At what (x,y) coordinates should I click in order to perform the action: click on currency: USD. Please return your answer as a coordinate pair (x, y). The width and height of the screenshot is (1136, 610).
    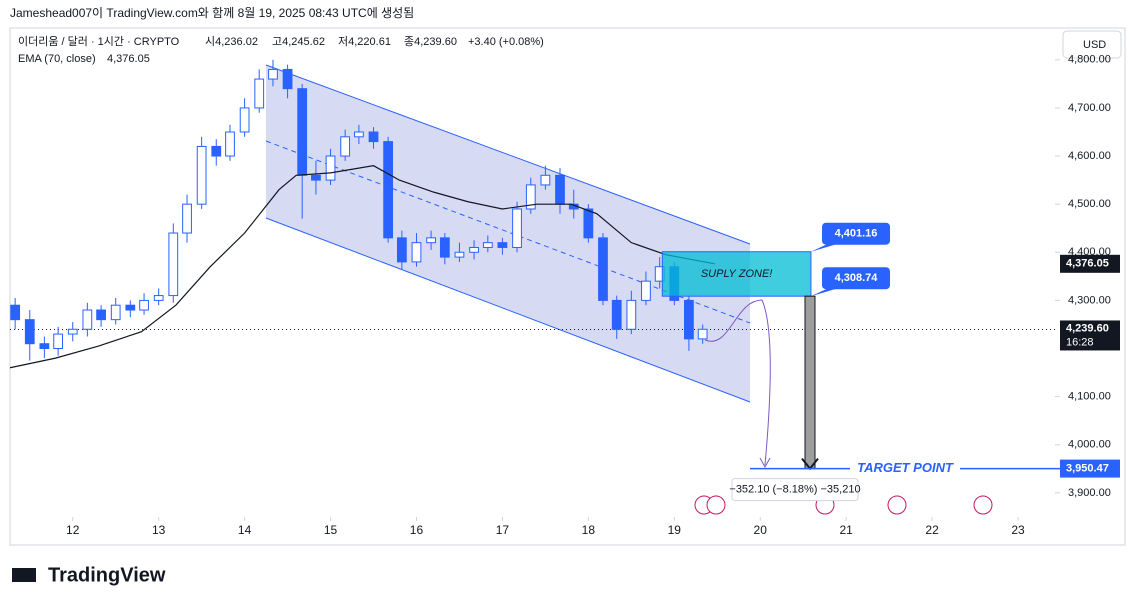
    Looking at the image, I should click on (1094, 45).